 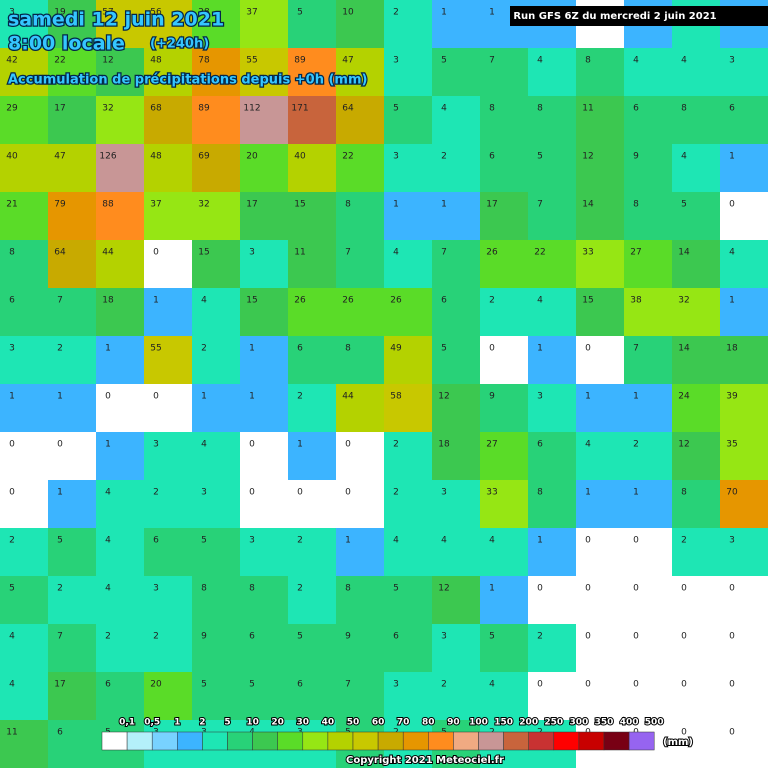 What do you see at coordinates (614, 16) in the screenshot?
I see `run-info: Run GFS 6Z du mercredi 2 juin 2021` at bounding box center [614, 16].